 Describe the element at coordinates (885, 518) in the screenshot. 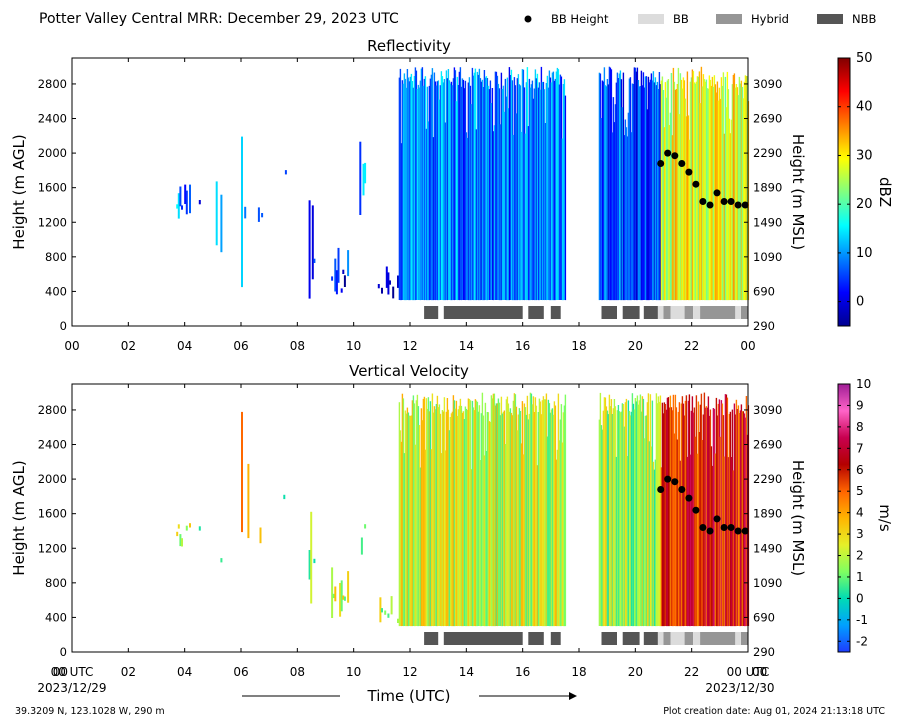

I see `velocity-colorbar-label: m/s` at that location.